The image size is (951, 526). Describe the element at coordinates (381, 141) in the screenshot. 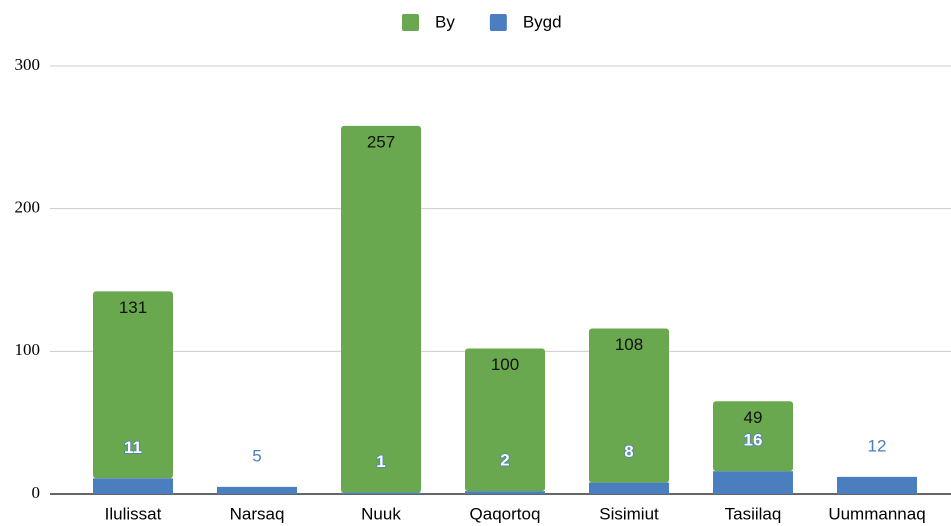

I see `data-label: 257` at that location.